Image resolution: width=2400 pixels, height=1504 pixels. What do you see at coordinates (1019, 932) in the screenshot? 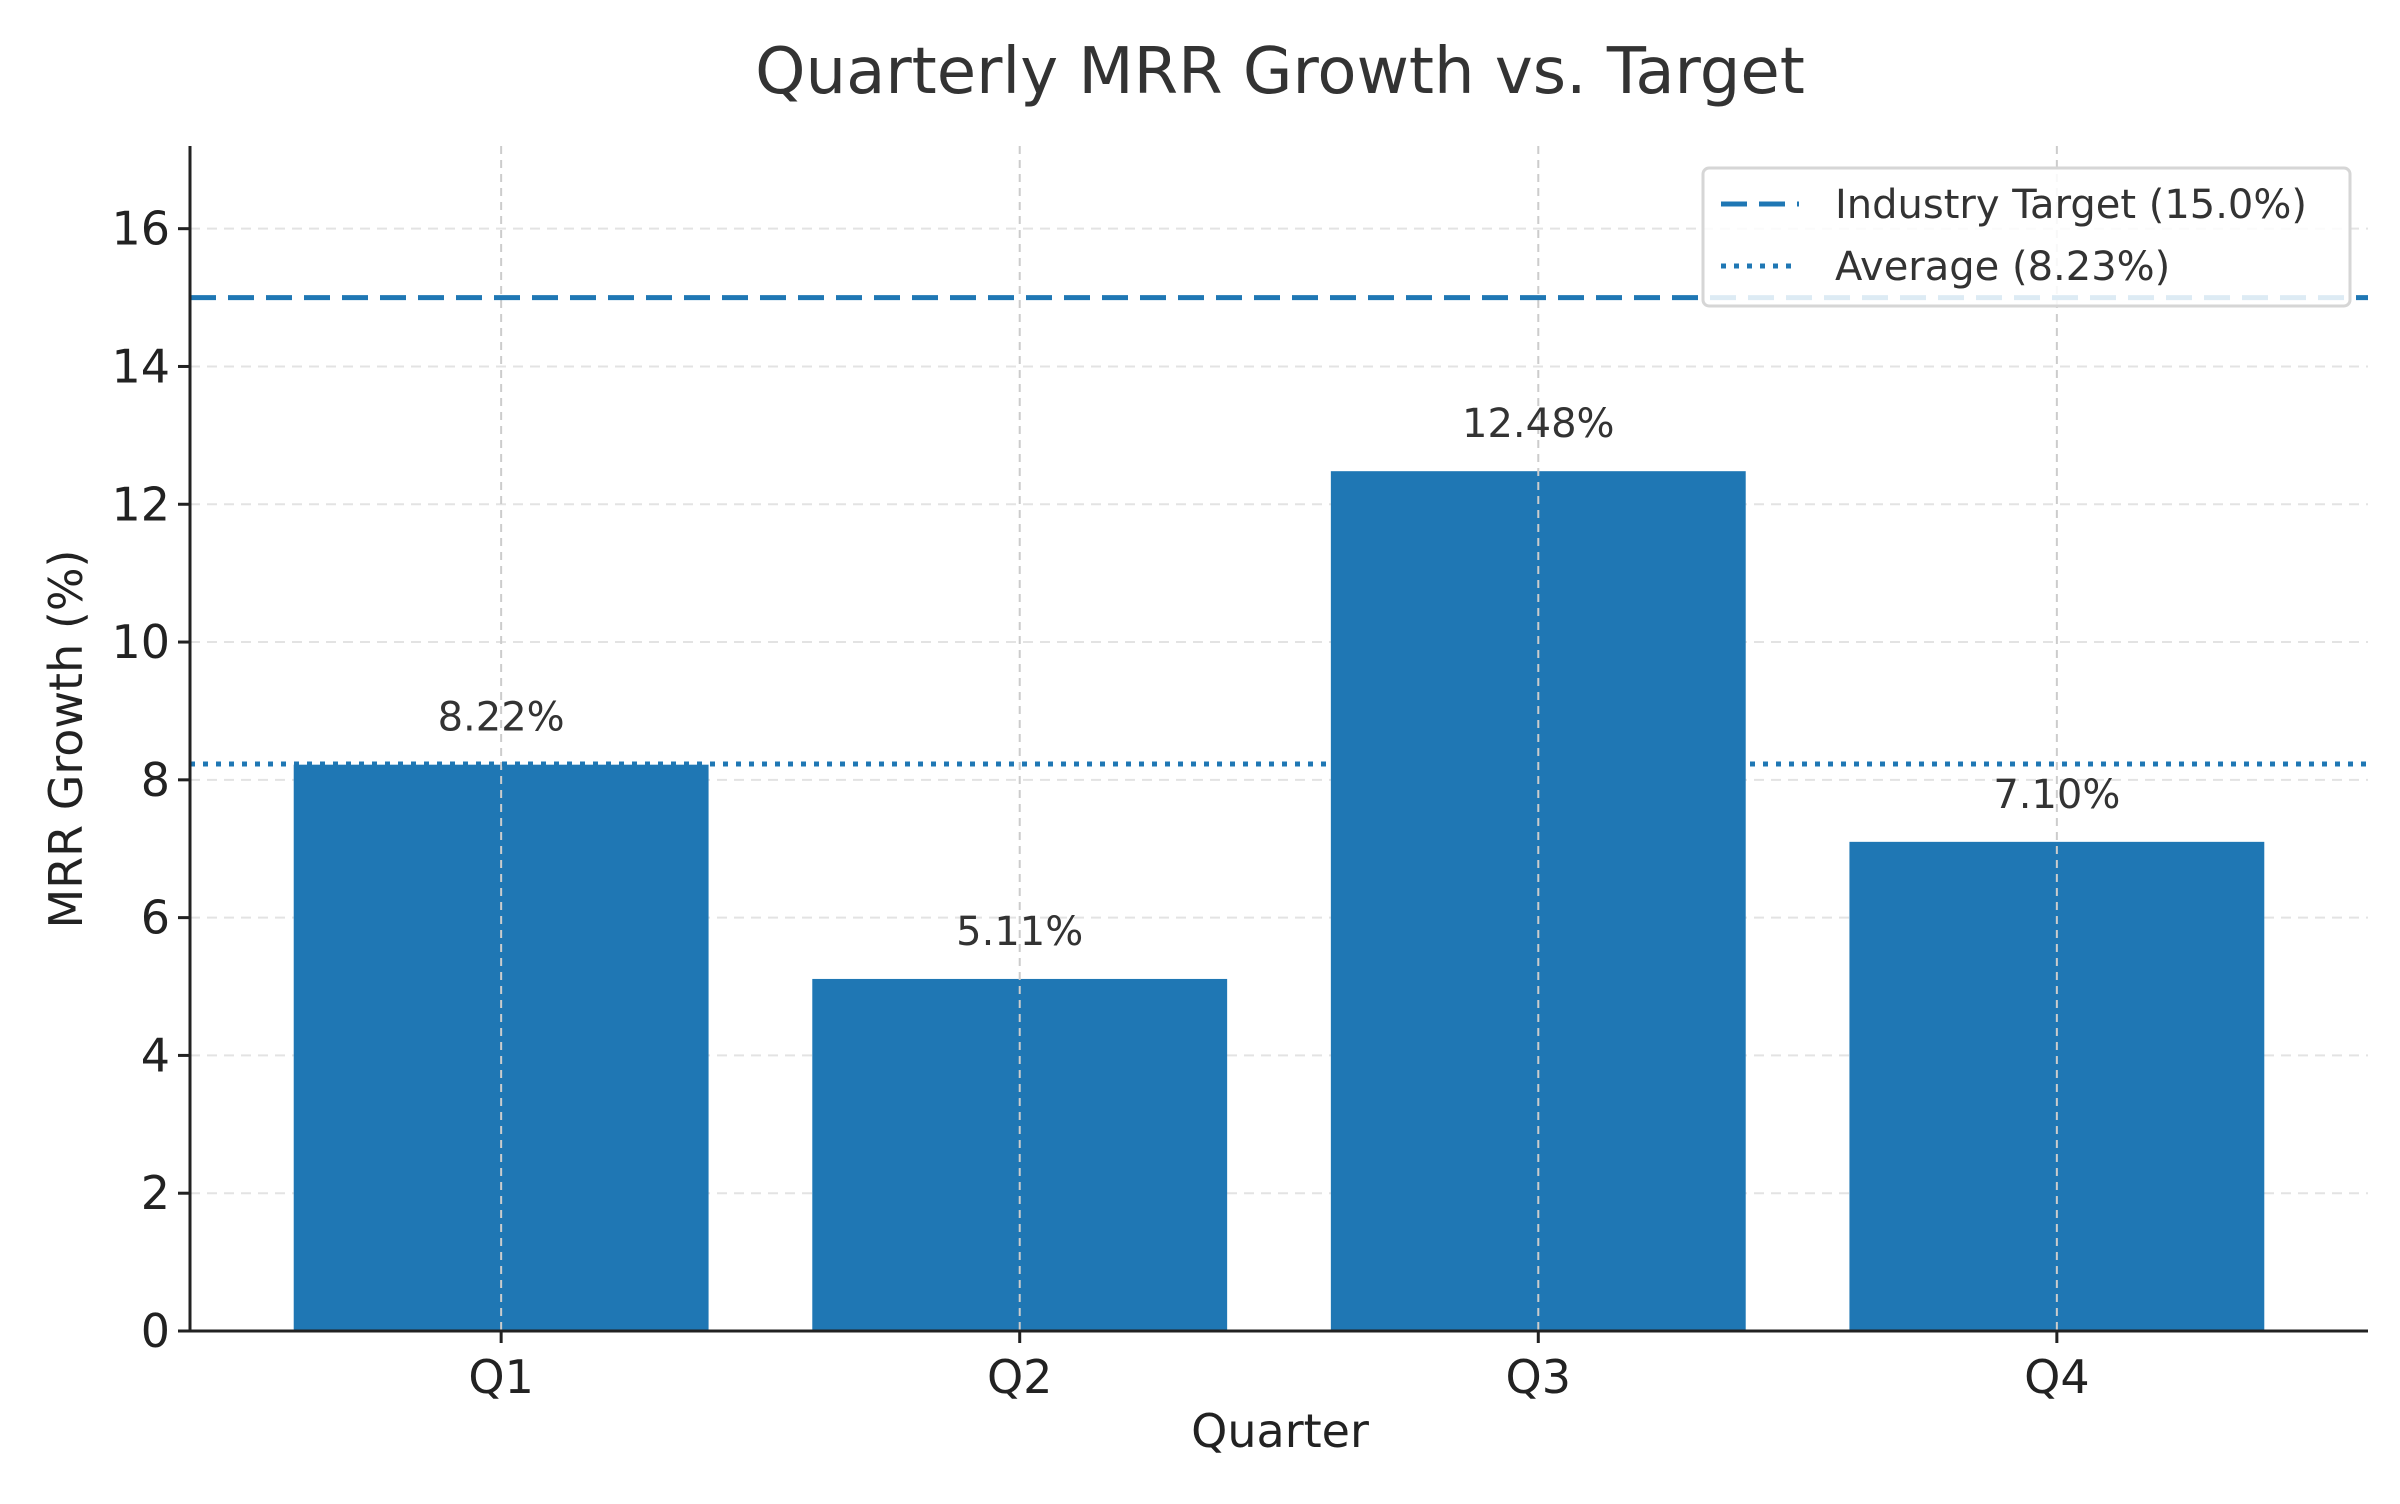
I see `data-label: 5.11%` at bounding box center [1019, 932].